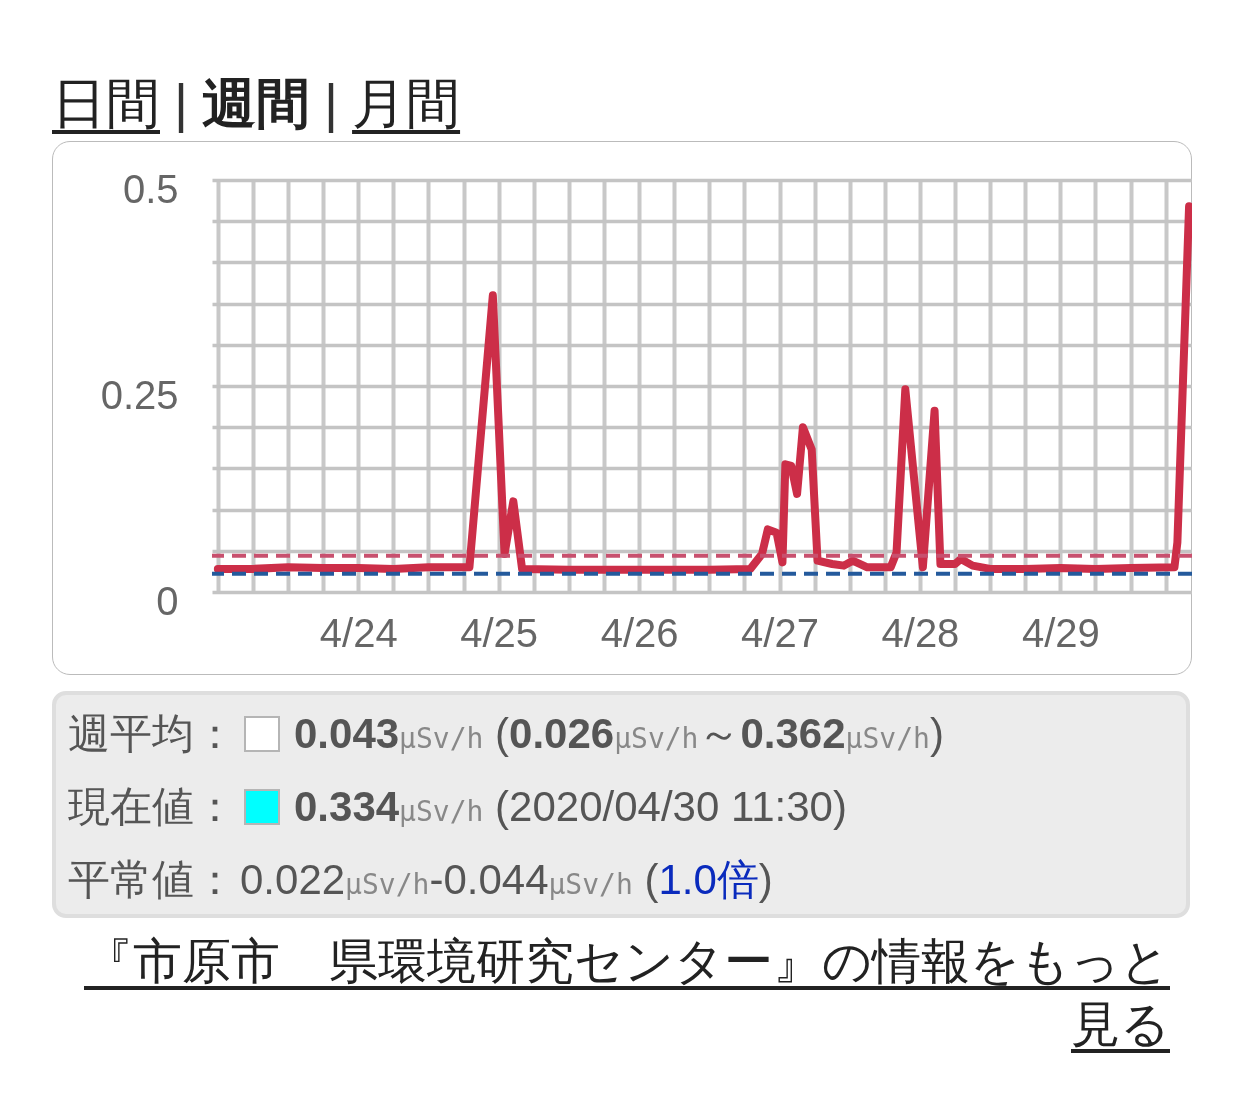 This screenshot has height=1096, width=1236. Describe the element at coordinates (780, 632) in the screenshot. I see `x-tick-label: 4/27` at that location.